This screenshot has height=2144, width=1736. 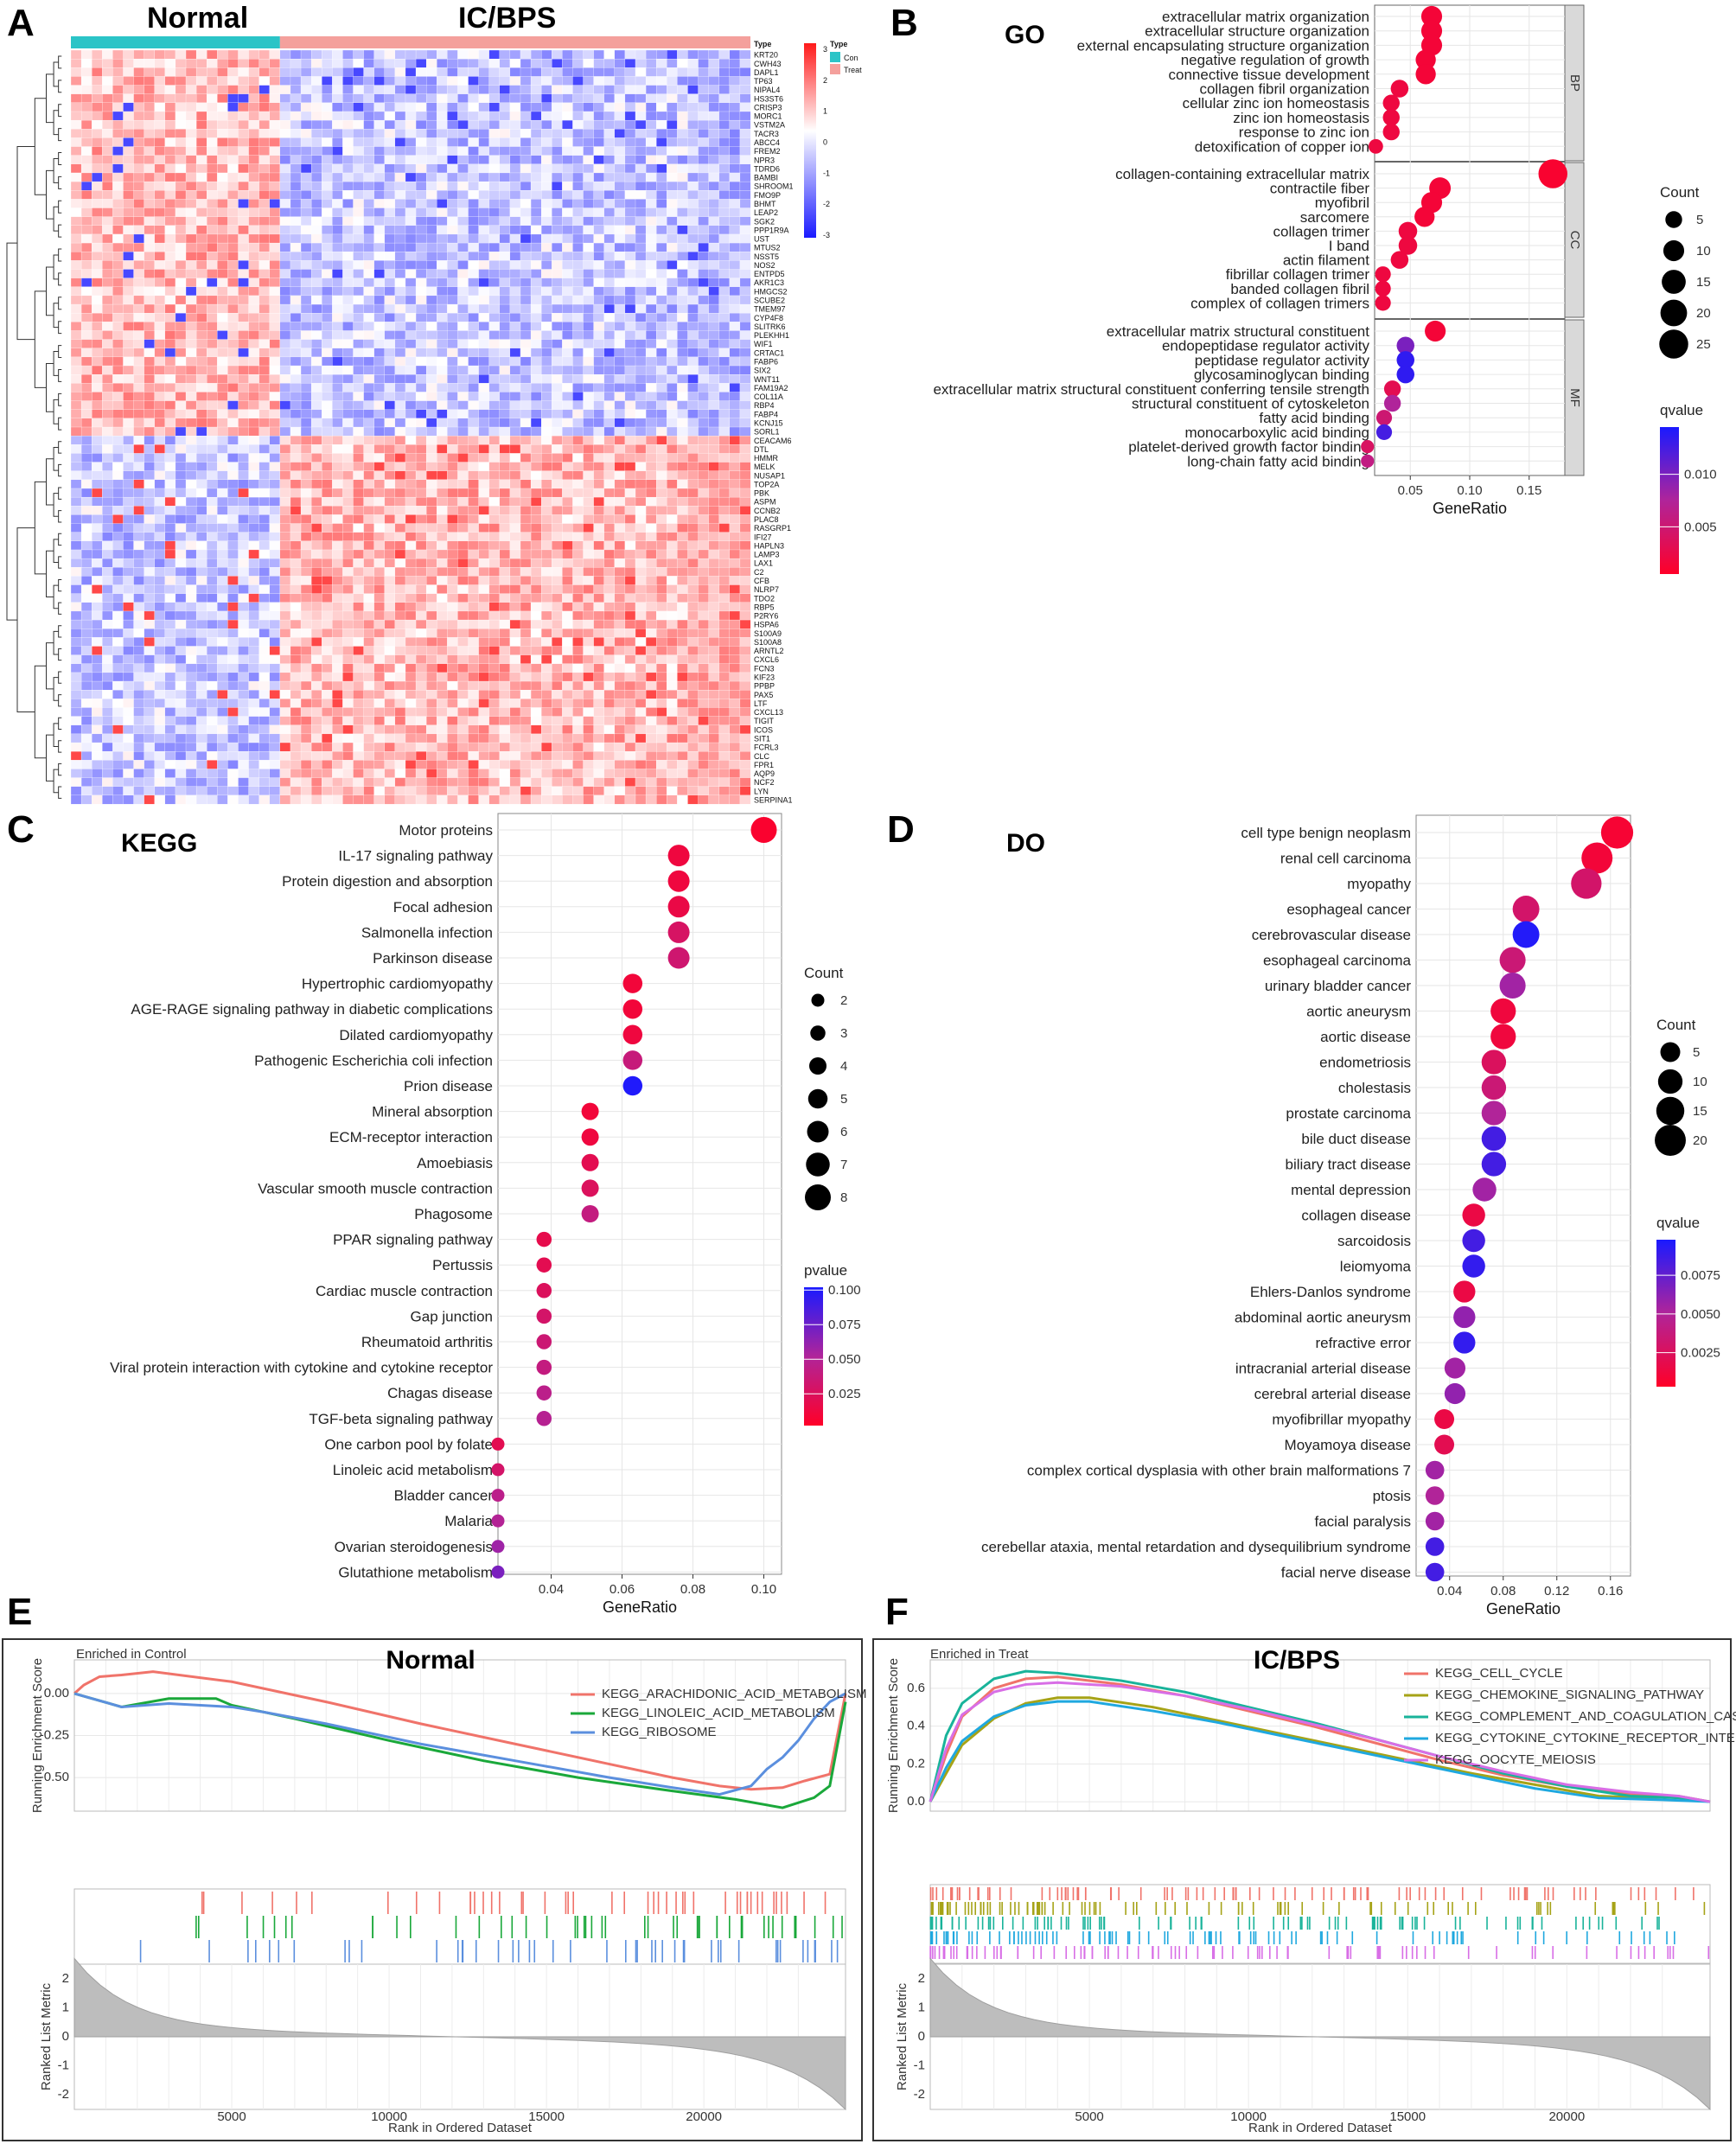 What do you see at coordinates (763, 81) in the screenshot?
I see `gene-label: TP63` at bounding box center [763, 81].